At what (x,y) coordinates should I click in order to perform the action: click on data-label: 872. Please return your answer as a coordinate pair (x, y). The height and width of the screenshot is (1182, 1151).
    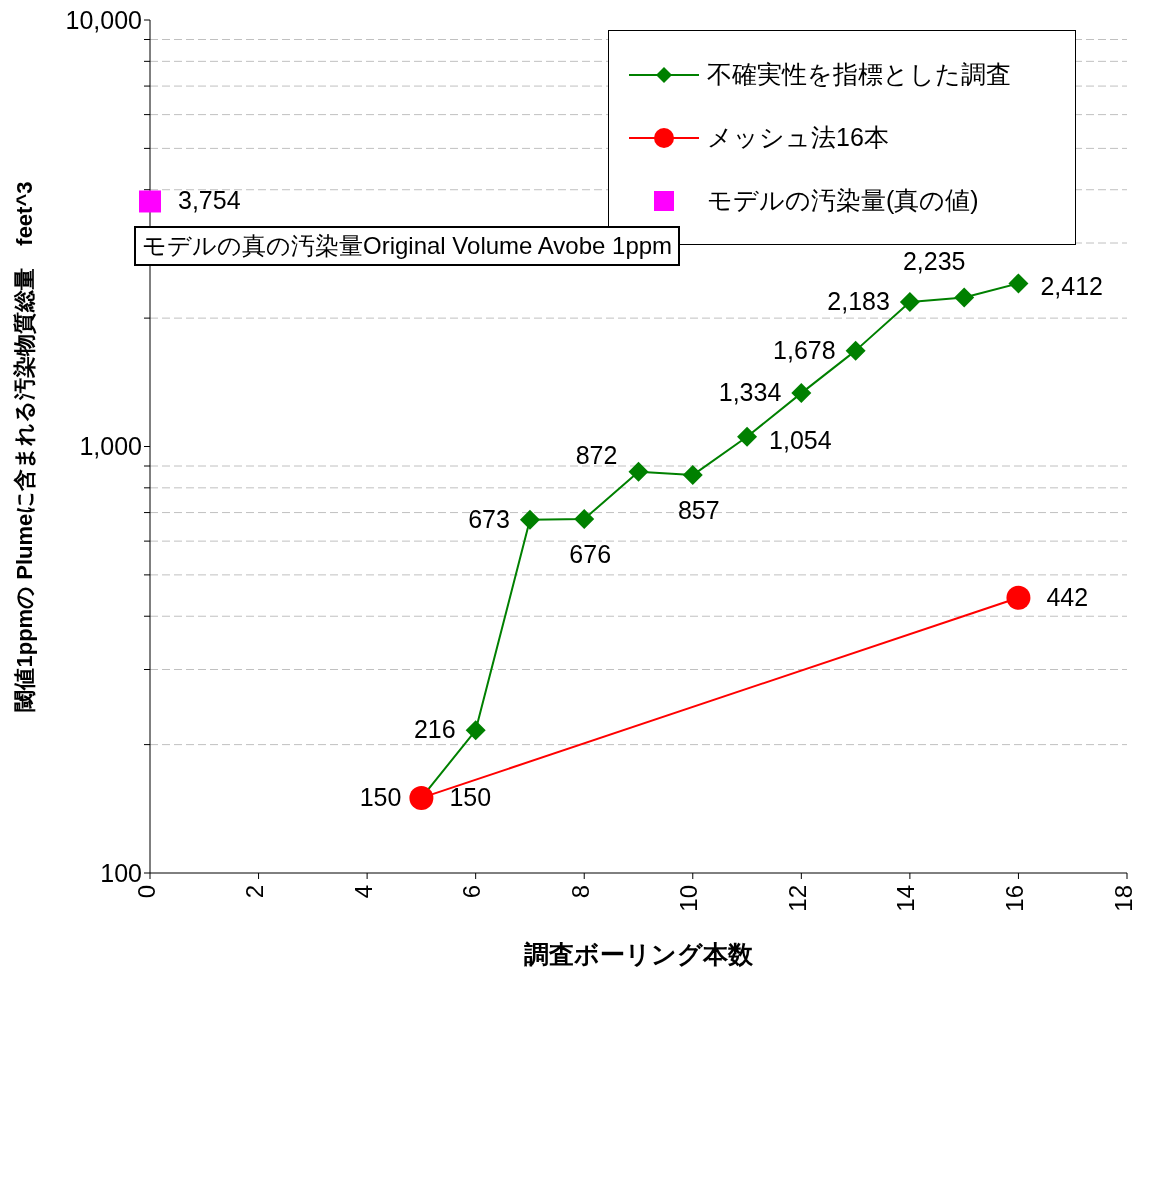
    Looking at the image, I should click on (596, 454).